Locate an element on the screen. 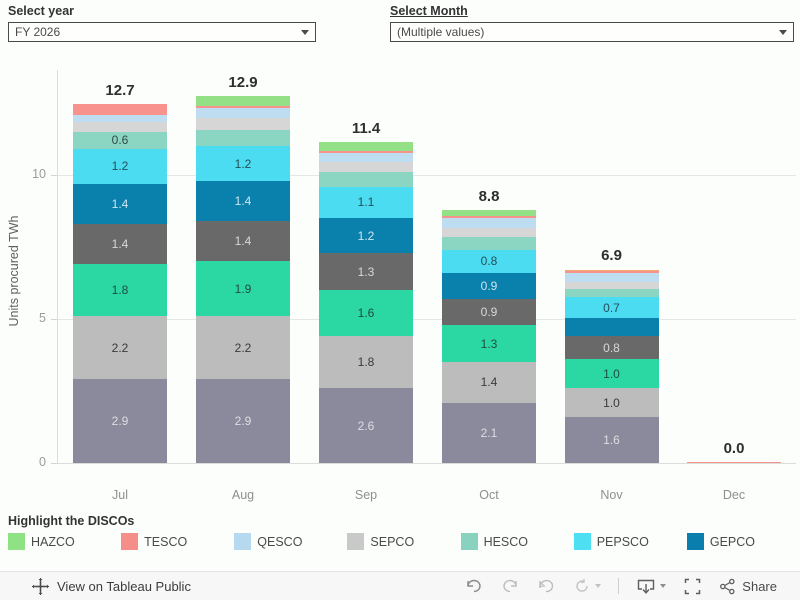 The height and width of the screenshot is (600, 800). segment-value-label: 1.3 is located at coordinates (489, 343).